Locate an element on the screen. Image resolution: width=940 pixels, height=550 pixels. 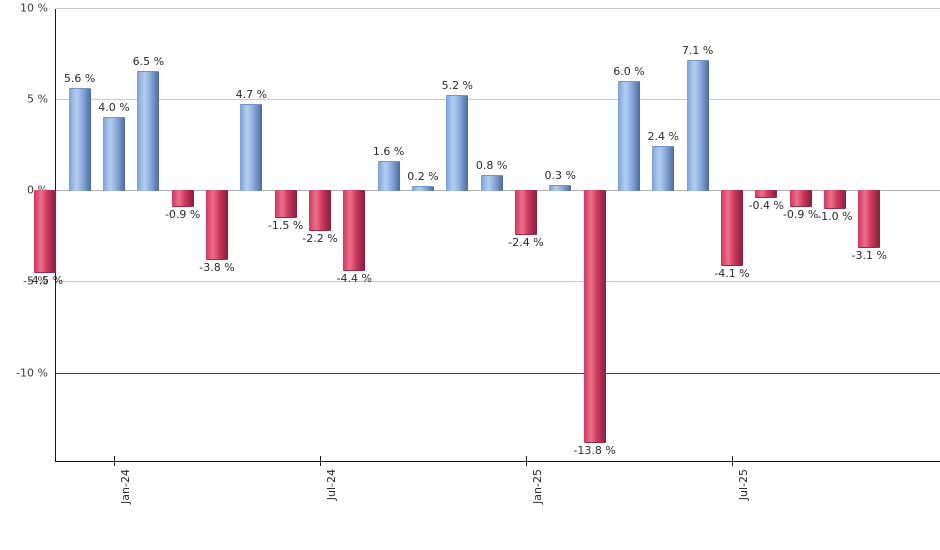
bar-value-label: -4.5 % is located at coordinates (45, 281).